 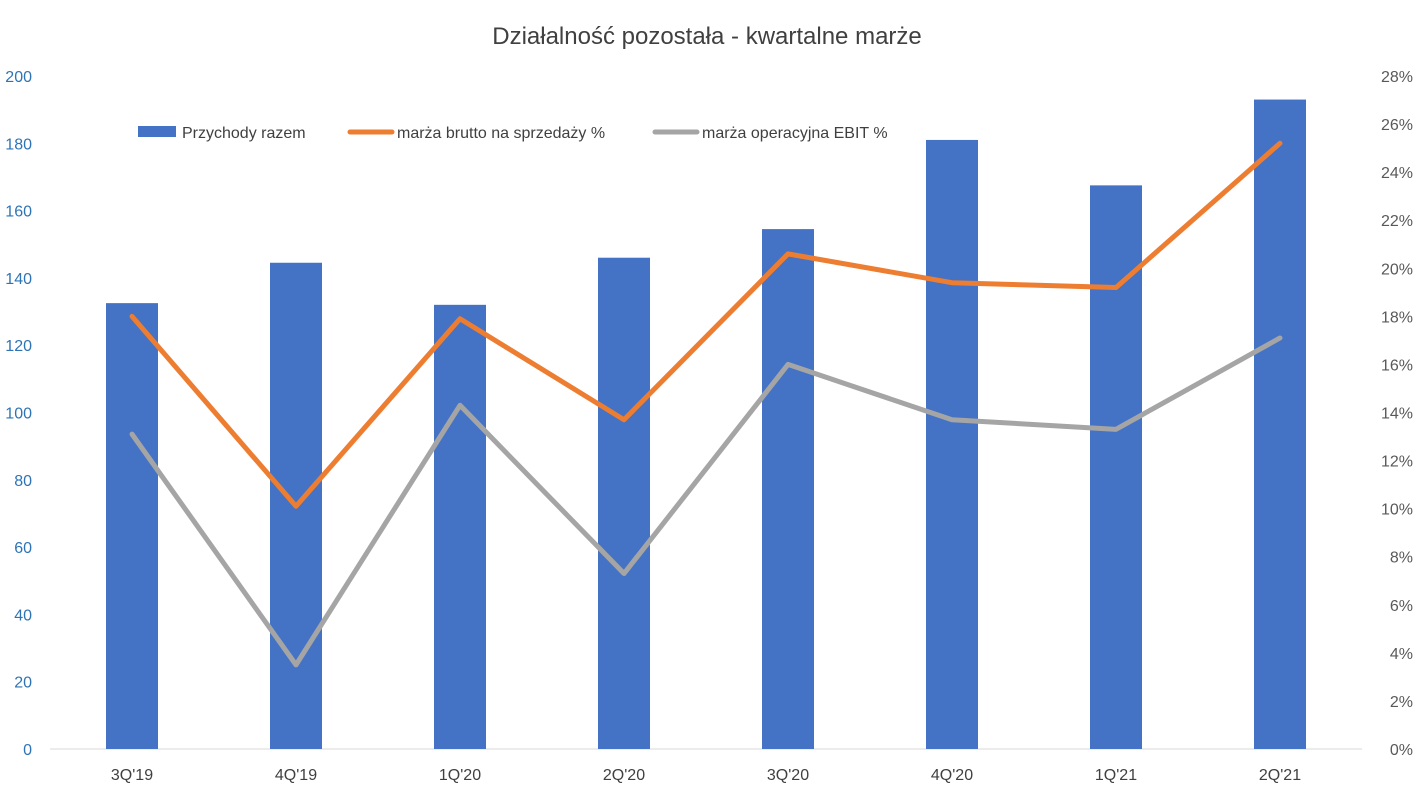 What do you see at coordinates (1397, 510) in the screenshot?
I see `y-right-tick-label: 10%` at bounding box center [1397, 510].